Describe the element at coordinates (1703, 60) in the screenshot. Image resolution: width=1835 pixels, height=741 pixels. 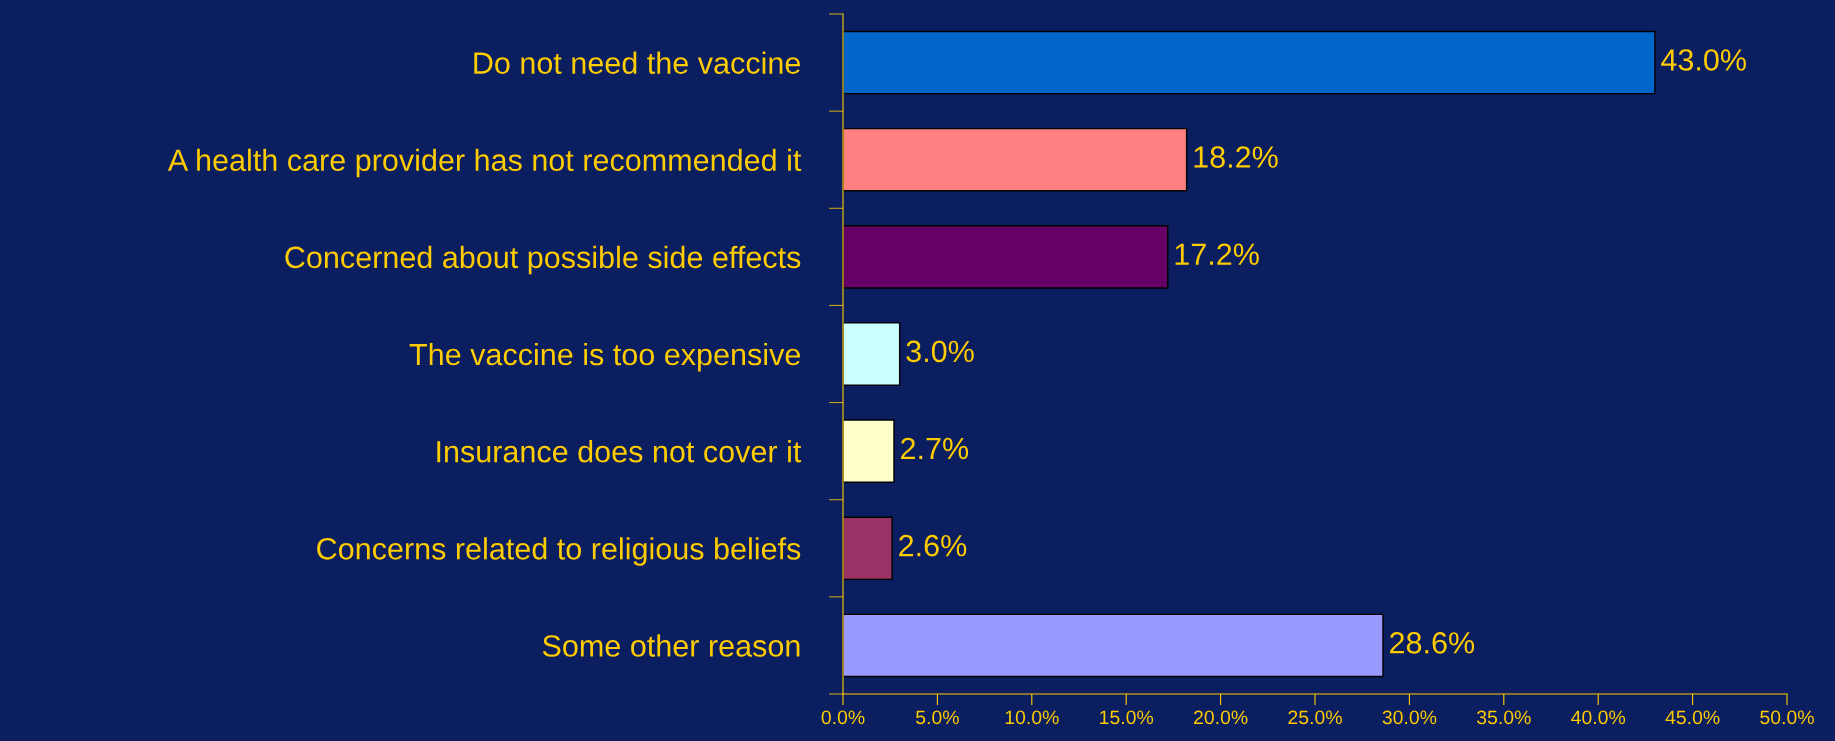
I see `data-label: 43.0%` at that location.